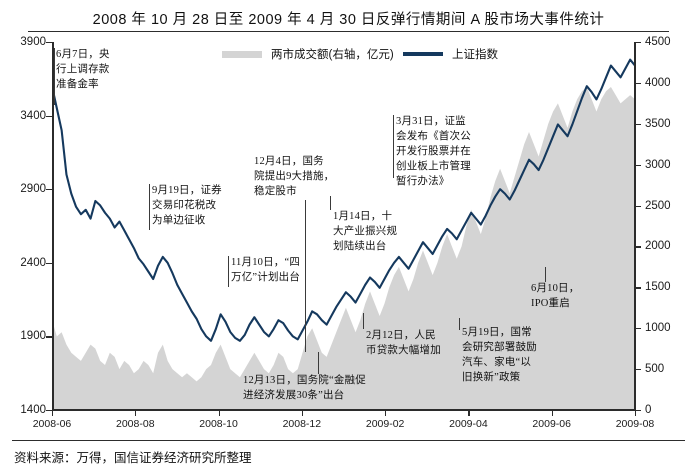 This screenshot has width=697, height=475. I want to click on y-tick-label-left: 1400, so click(33, 410).